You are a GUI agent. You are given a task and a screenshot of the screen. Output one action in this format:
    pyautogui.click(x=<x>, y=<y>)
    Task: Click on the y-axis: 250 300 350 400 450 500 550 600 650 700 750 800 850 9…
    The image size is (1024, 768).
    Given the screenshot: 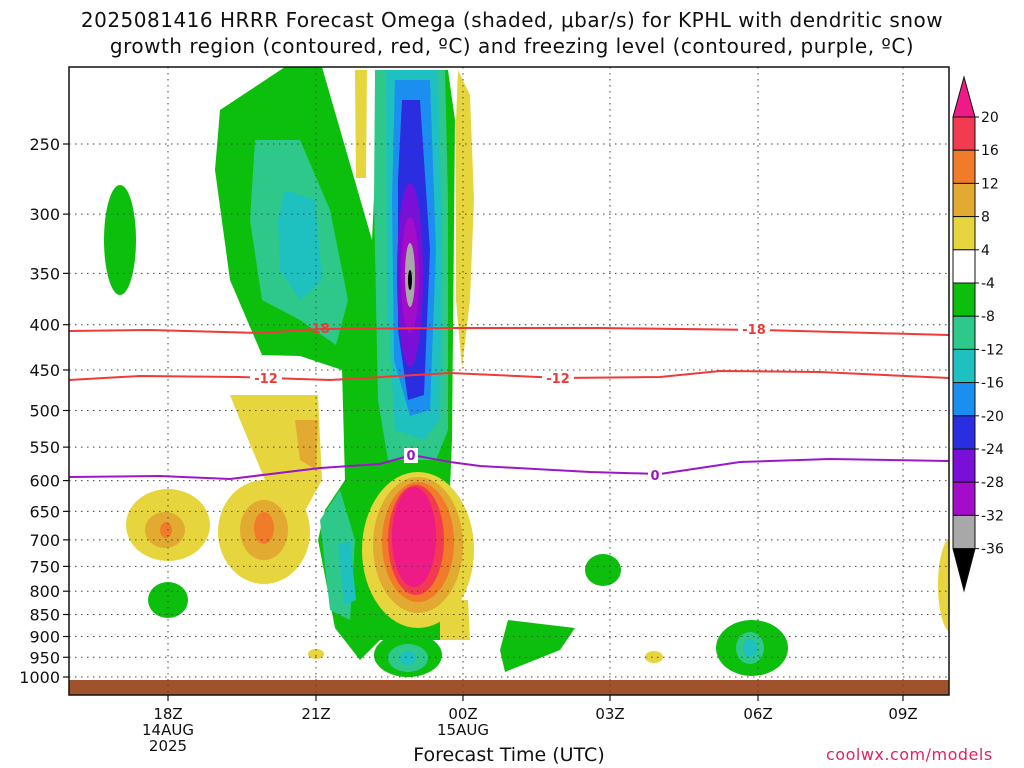 What is the action you would take?
    pyautogui.click(x=44, y=411)
    